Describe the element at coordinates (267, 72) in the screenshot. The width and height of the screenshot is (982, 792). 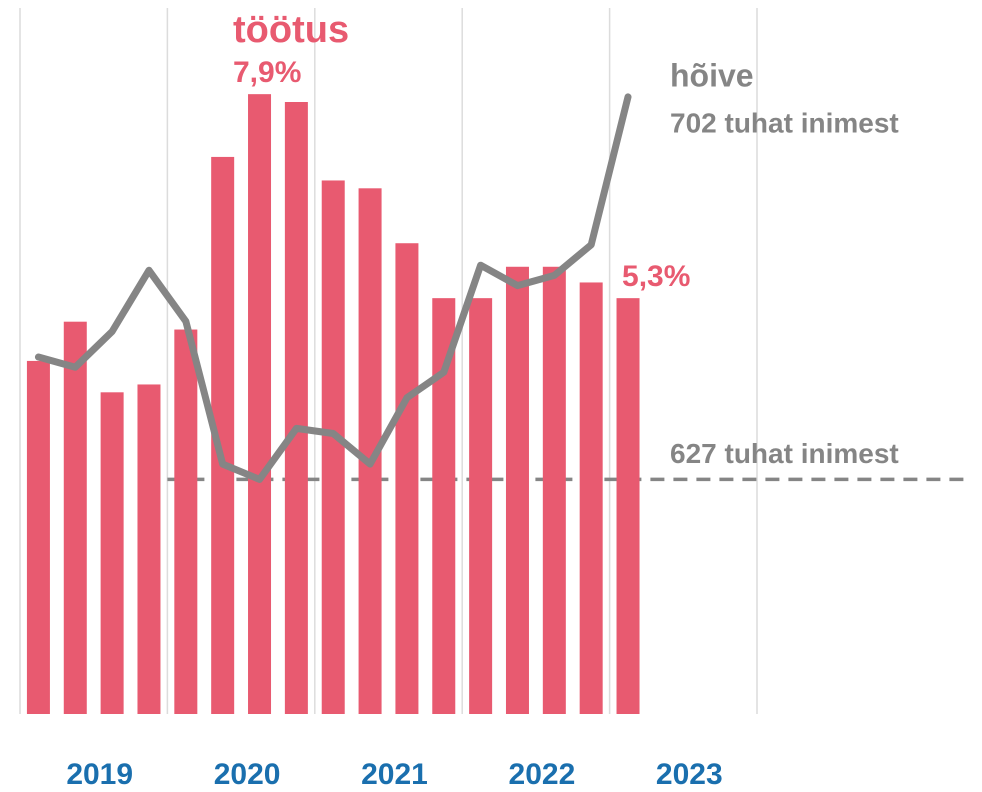
I see `value-label: 7,9%` at that location.